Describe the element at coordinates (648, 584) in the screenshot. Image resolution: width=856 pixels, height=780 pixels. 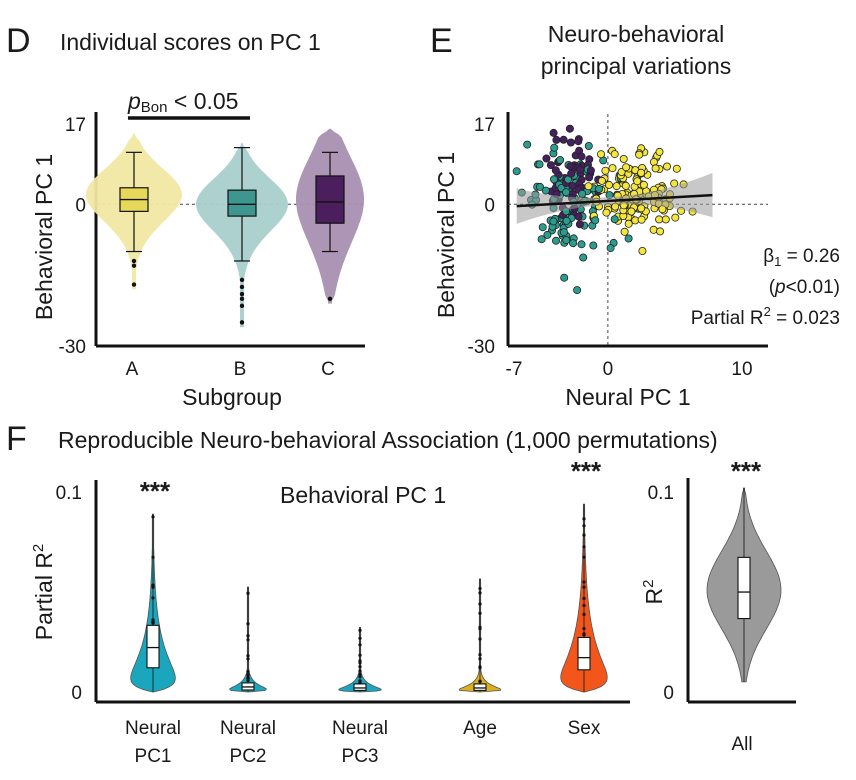
I see `panel-f-all-y-label-sup: 2` at that location.